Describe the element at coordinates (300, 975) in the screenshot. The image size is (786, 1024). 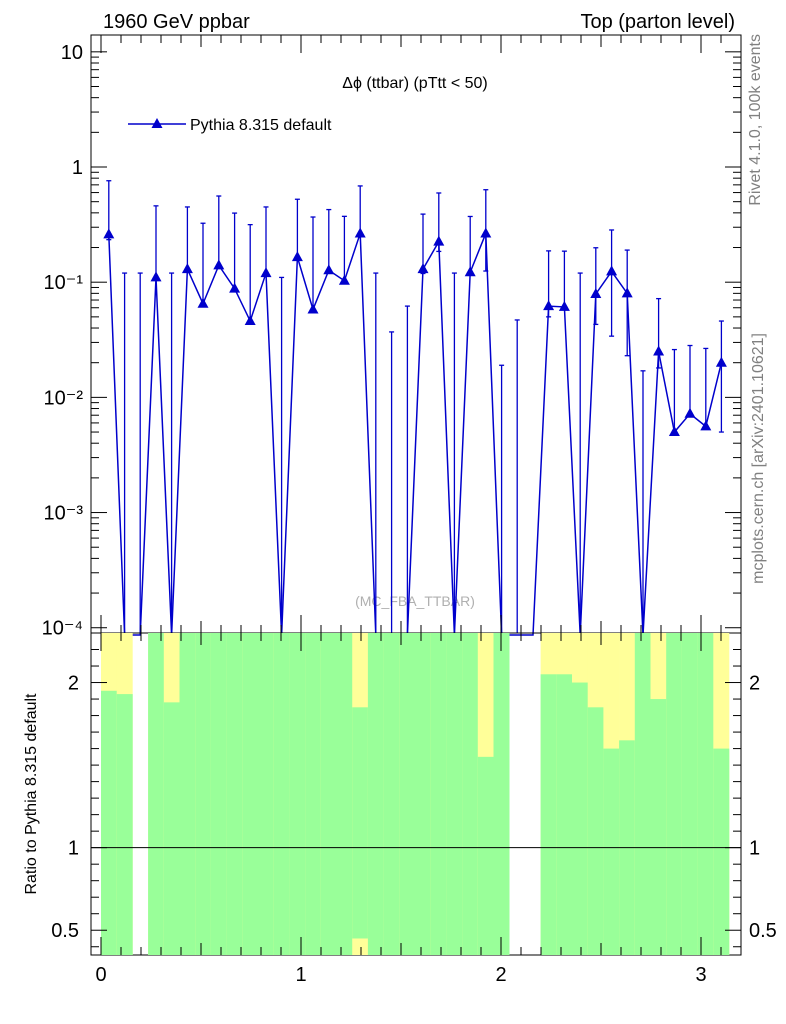
I see `x-tick-label: 1` at that location.